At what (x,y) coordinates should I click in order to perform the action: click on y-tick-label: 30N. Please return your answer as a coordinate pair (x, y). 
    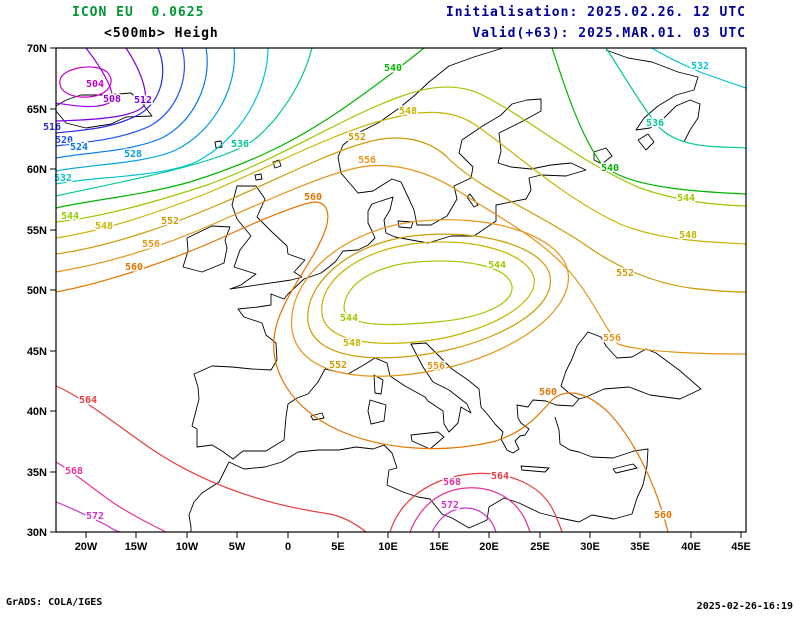
    Looking at the image, I should click on (37, 533).